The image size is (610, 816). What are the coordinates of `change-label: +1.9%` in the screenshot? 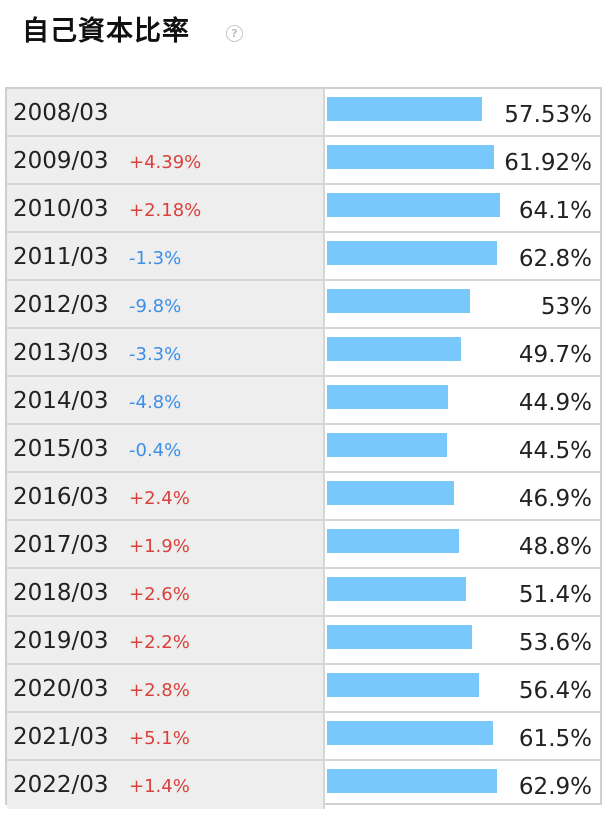 It's located at (159, 546).